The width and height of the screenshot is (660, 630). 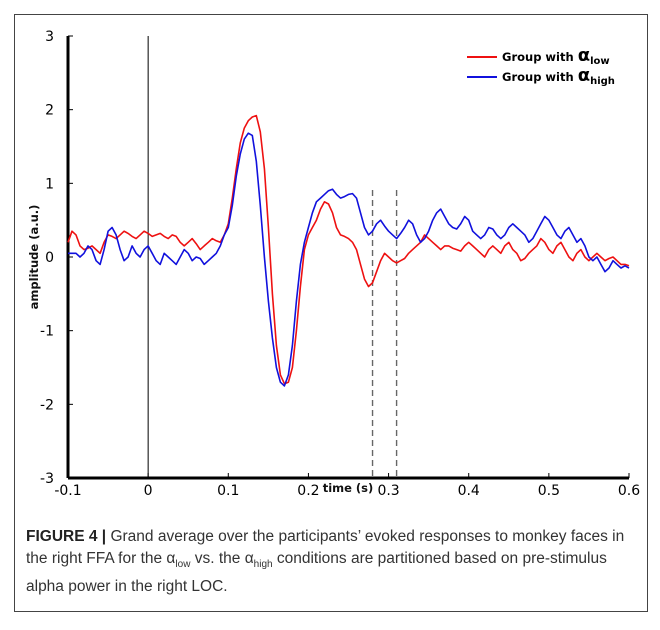 I want to click on caption-subscript-high: high, so click(x=263, y=565).